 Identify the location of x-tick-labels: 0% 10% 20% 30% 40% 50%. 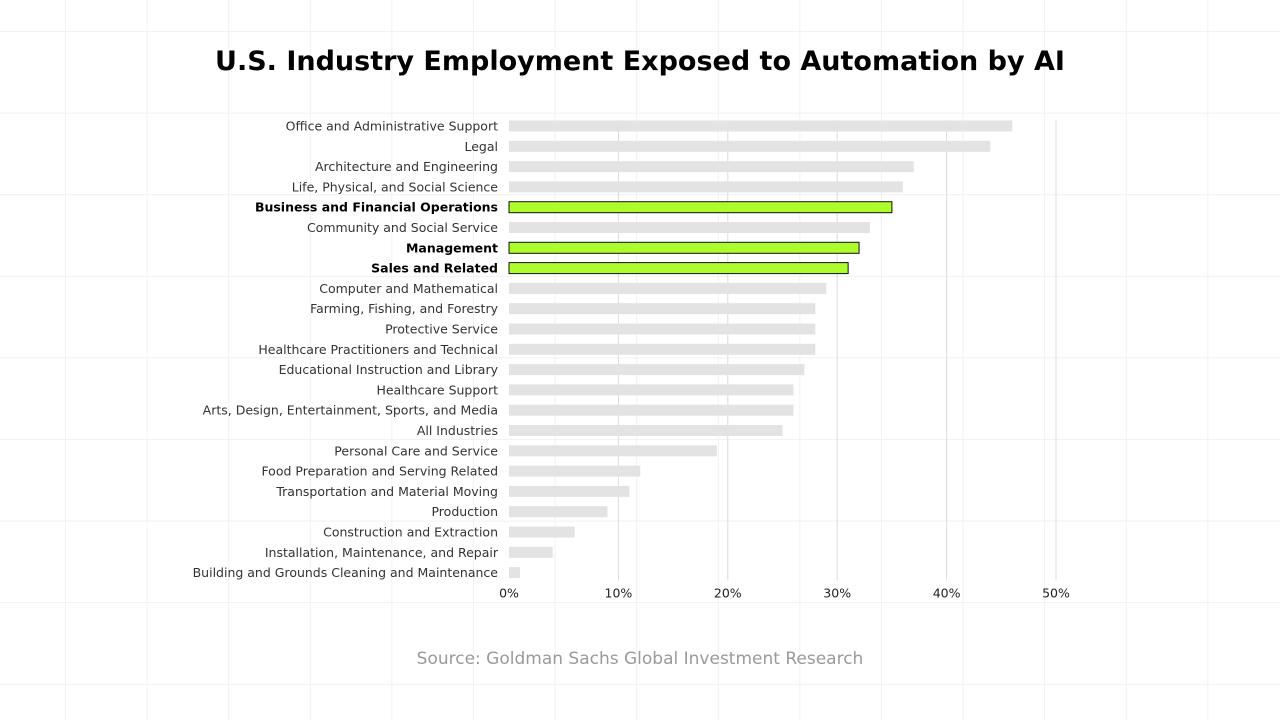
(784, 593).